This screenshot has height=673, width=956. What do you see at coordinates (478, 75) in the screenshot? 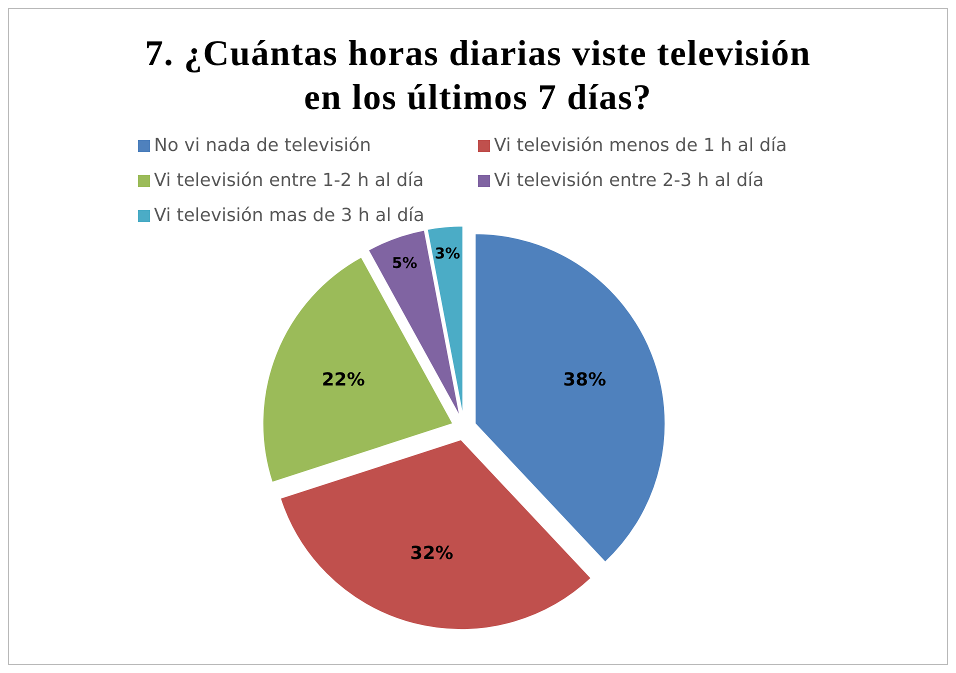
I see `chart-title: 7. ¿Cuántas horas diarias viste televisión en los últimos 7 días?` at bounding box center [478, 75].